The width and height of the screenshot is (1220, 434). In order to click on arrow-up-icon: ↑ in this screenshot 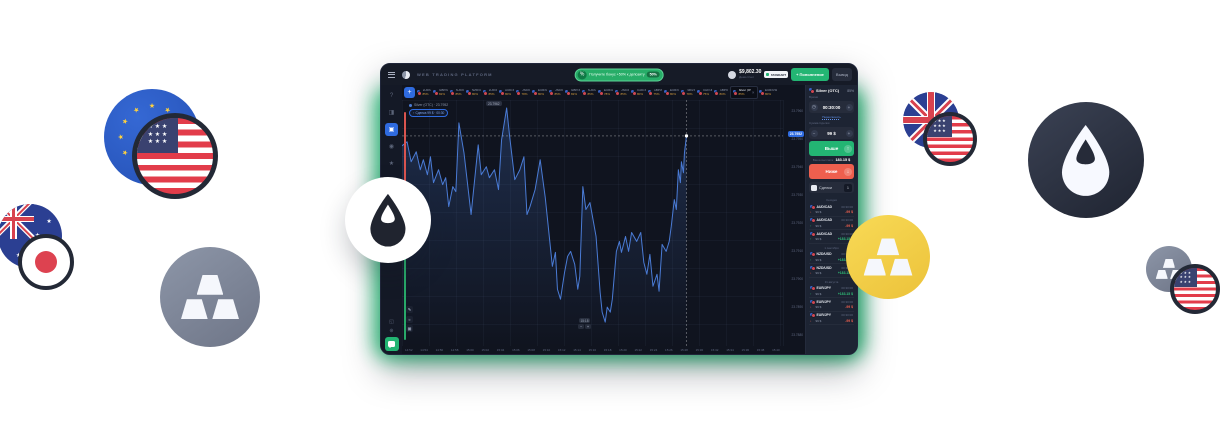, I will do `click(848, 148)`.